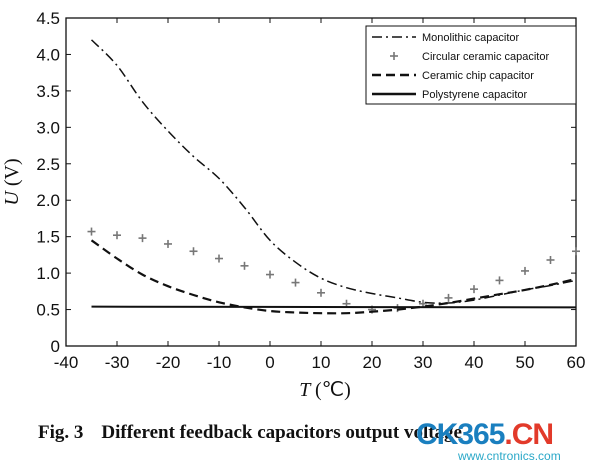 The image size is (600, 468). Describe the element at coordinates (219, 362) in the screenshot. I see `x-tick-label: -10` at that location.